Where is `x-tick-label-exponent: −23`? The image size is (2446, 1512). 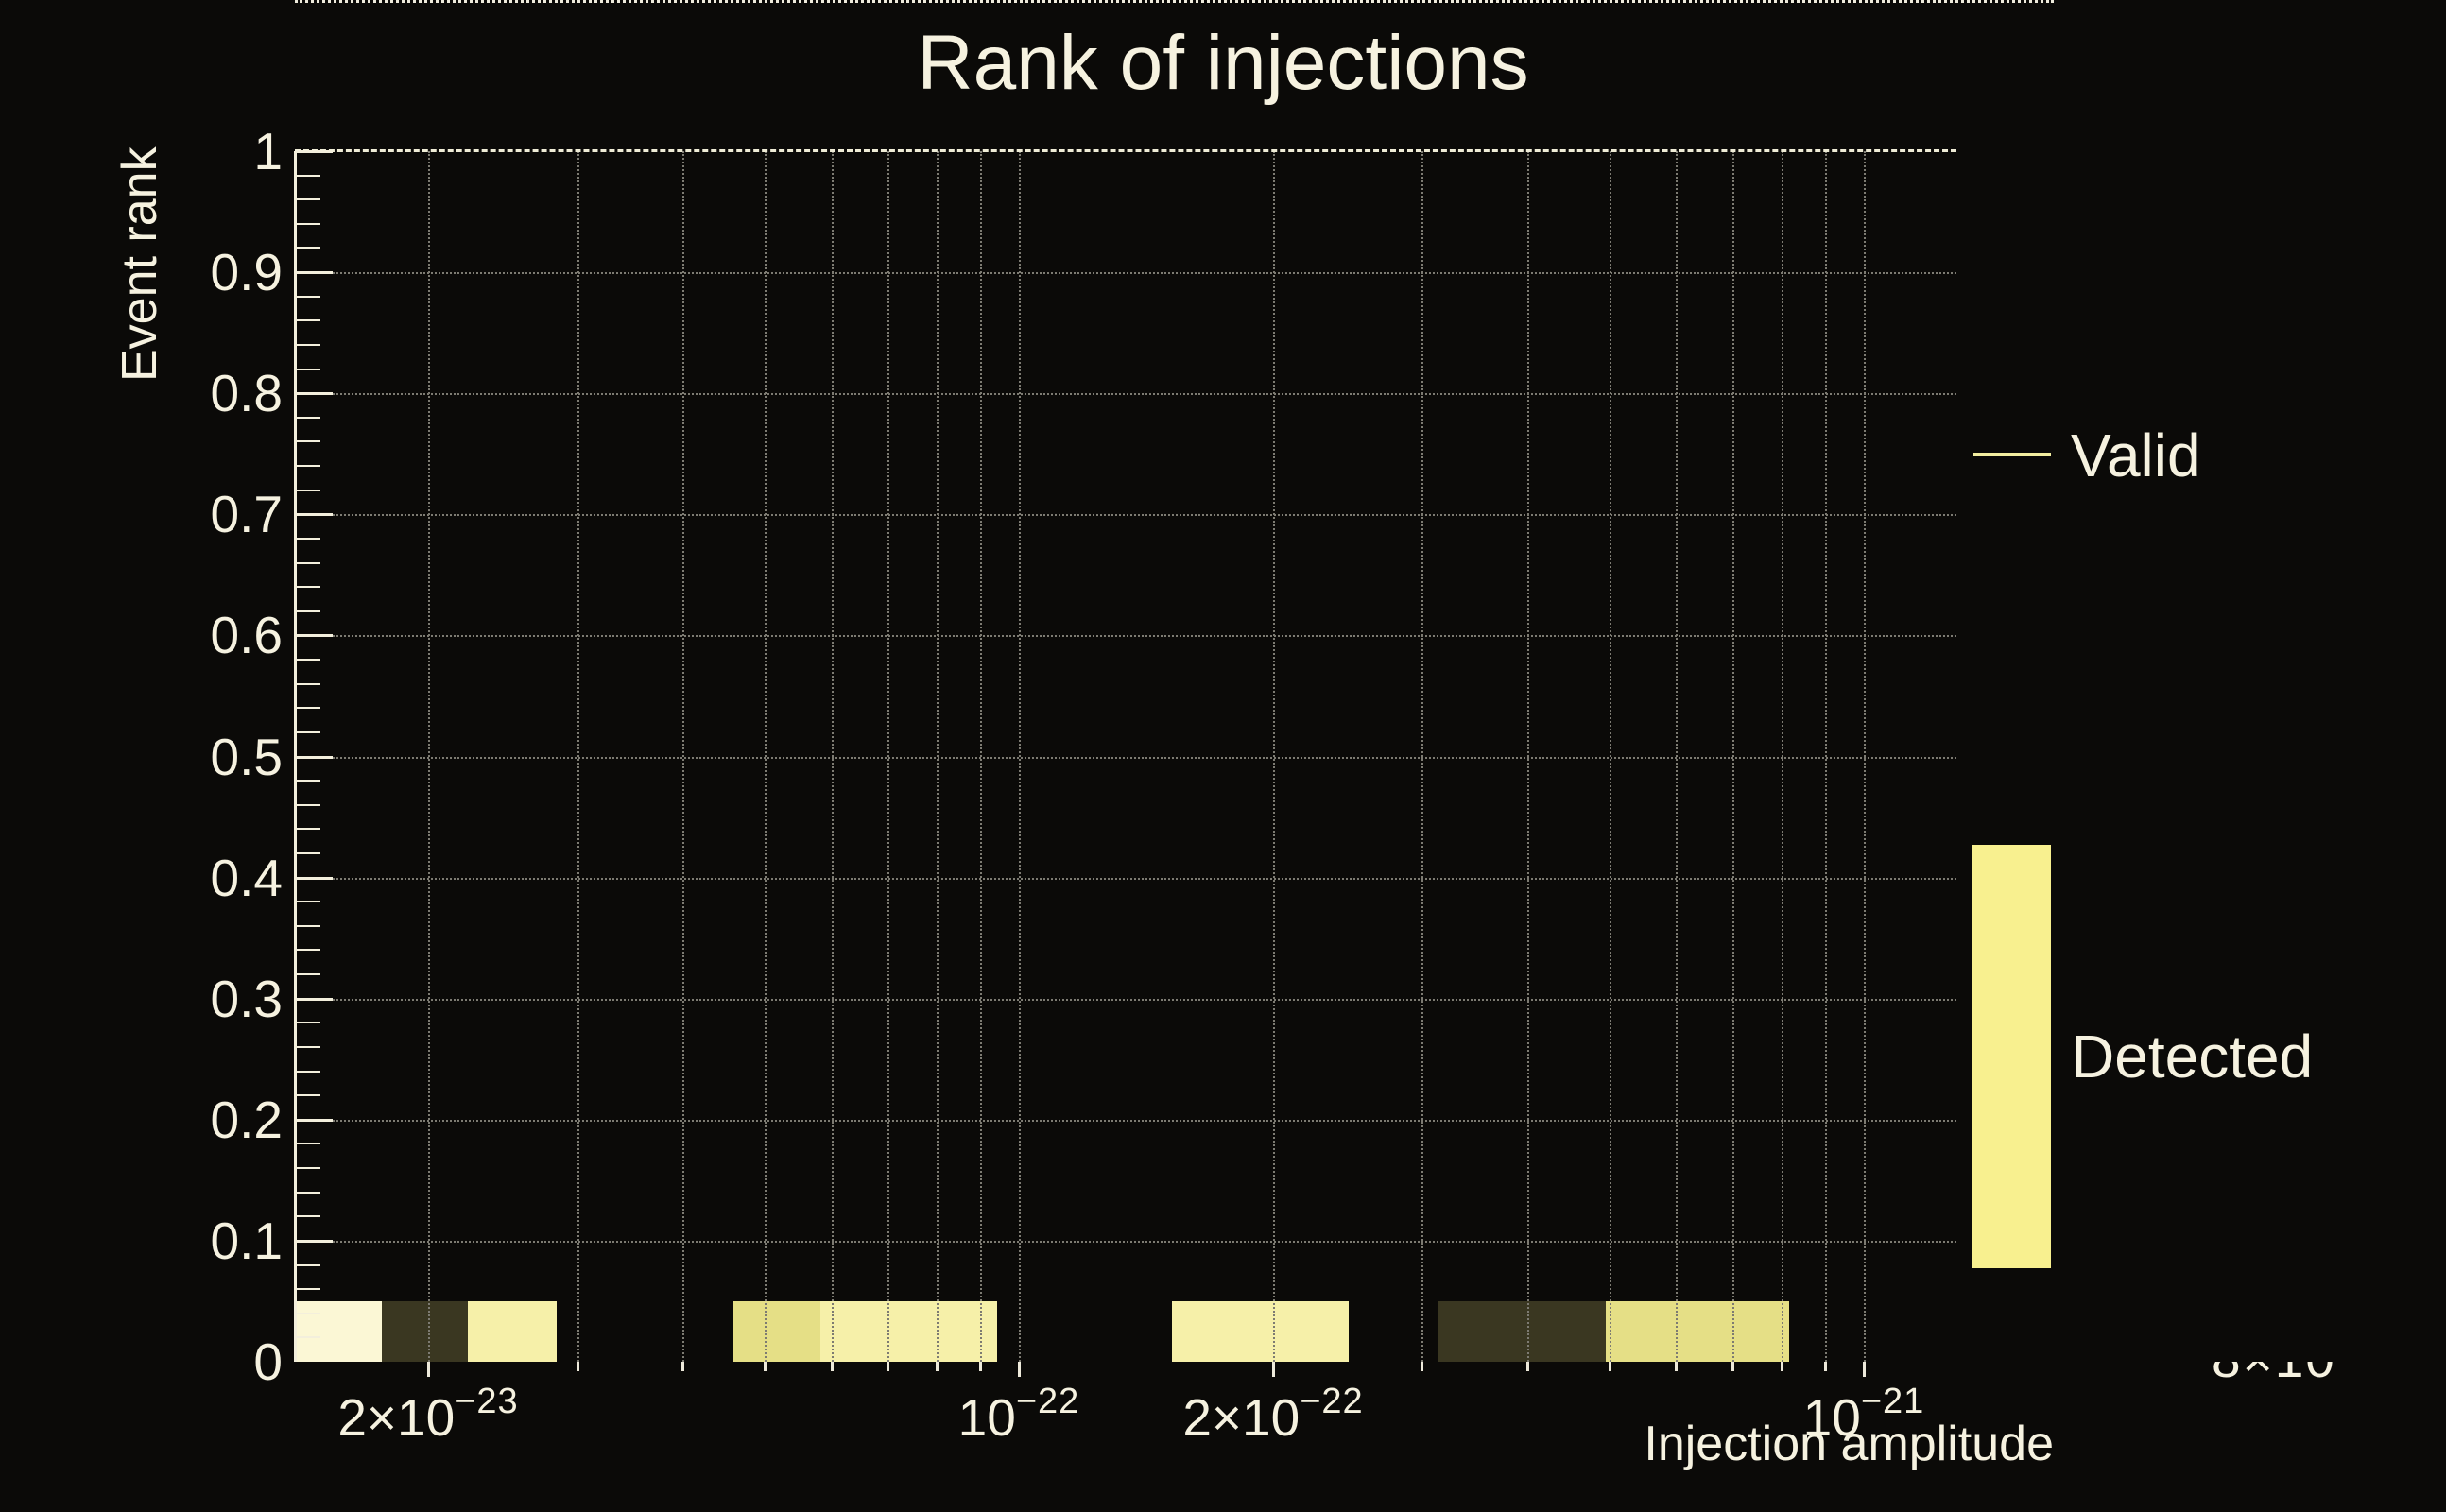
x-tick-label-exponent: −23 is located at coordinates (487, 1401).